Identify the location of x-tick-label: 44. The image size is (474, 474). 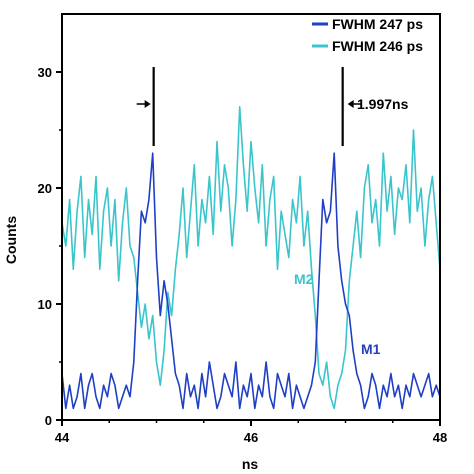
(62, 437).